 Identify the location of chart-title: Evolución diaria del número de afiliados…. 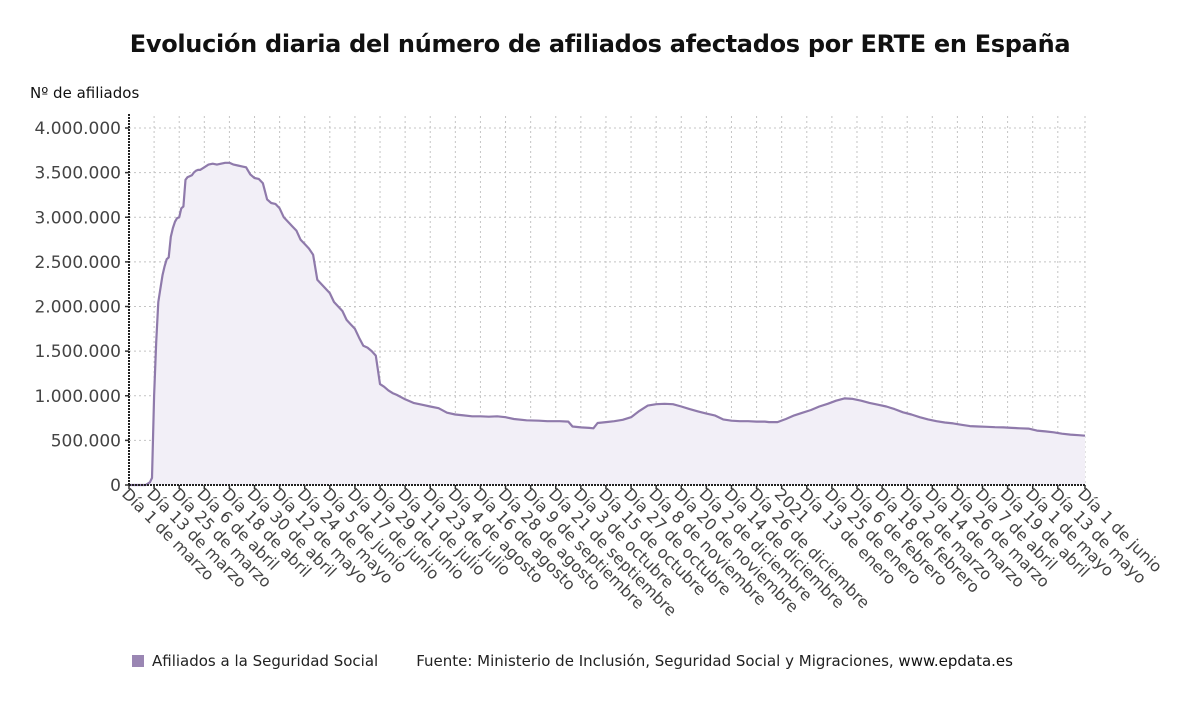
(600, 44).